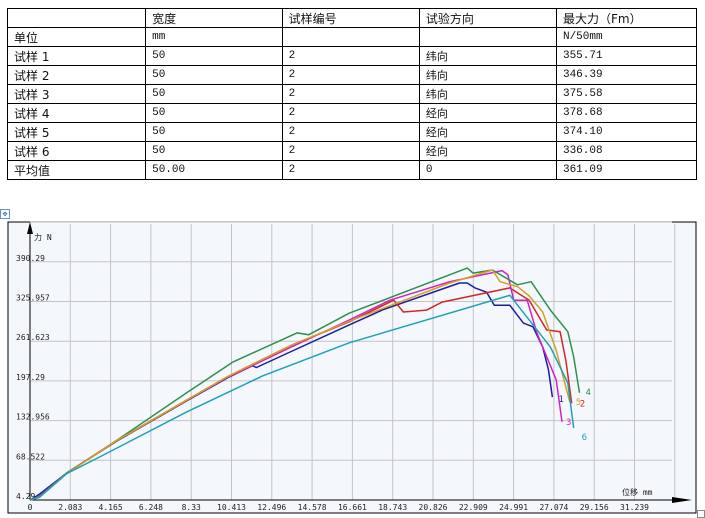 The image size is (705, 518). Describe the element at coordinates (76, 132) in the screenshot. I see `table-cell: 试样 5` at that location.